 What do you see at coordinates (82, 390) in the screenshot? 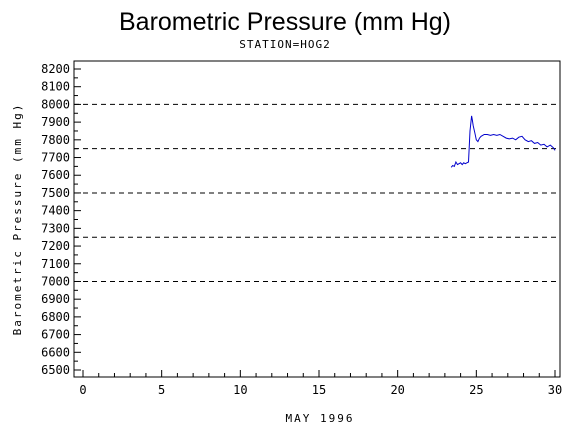
I see `x-tick-label: 0` at bounding box center [82, 390].